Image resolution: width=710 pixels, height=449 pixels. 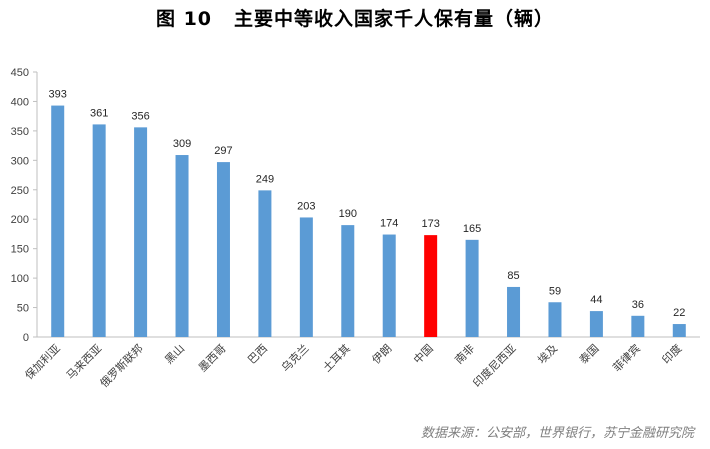 What do you see at coordinates (58, 95) in the screenshot?
I see `data-label: 393` at bounding box center [58, 95].